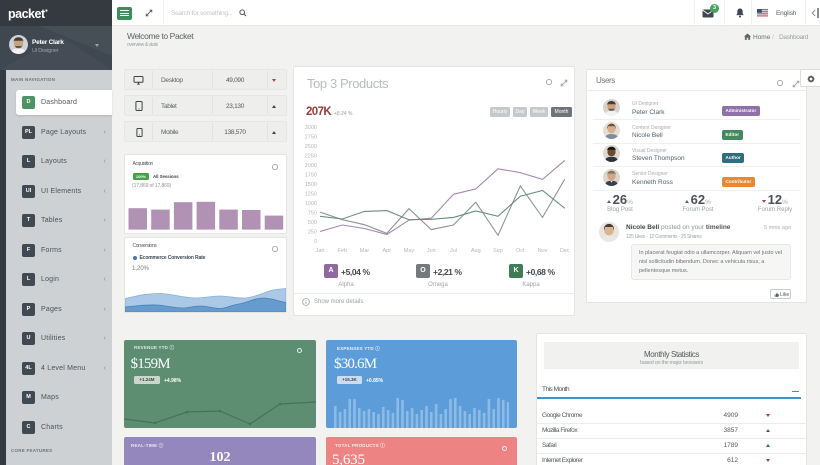  What do you see at coordinates (431, 251) in the screenshot?
I see `svg-text: Jun` at bounding box center [431, 251].